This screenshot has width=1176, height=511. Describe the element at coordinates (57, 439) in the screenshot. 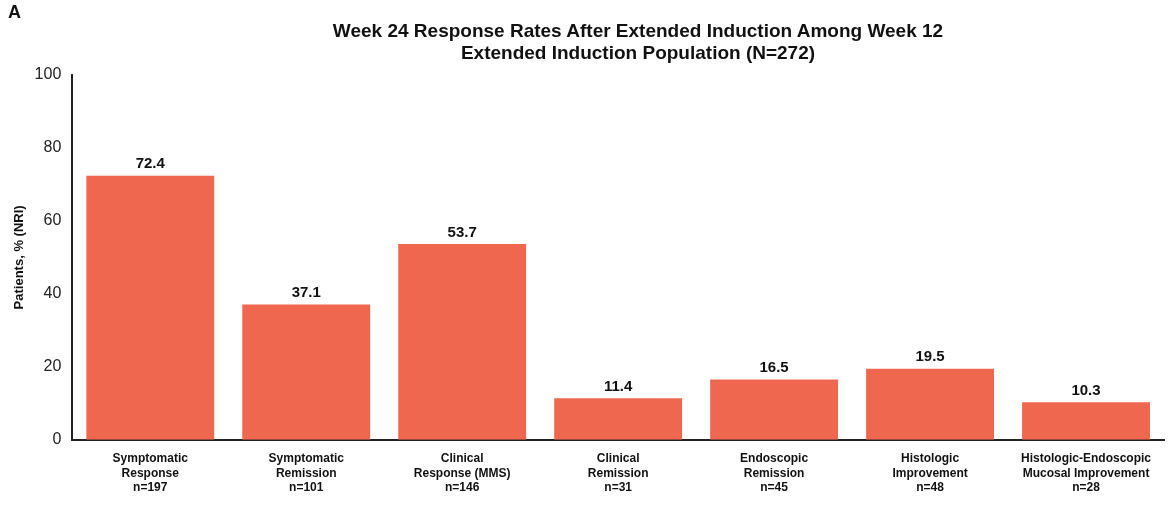

I see `y-tick-label: 0` at that location.